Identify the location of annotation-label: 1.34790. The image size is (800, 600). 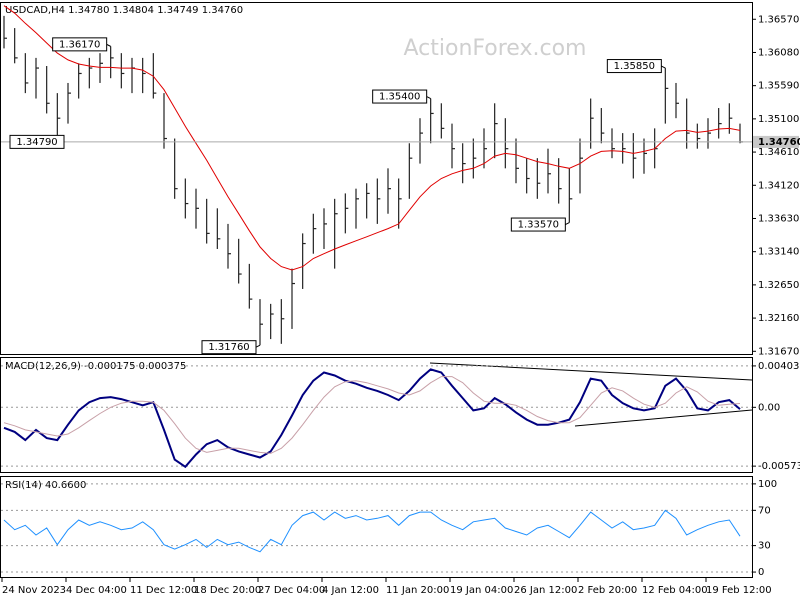
(36, 142).